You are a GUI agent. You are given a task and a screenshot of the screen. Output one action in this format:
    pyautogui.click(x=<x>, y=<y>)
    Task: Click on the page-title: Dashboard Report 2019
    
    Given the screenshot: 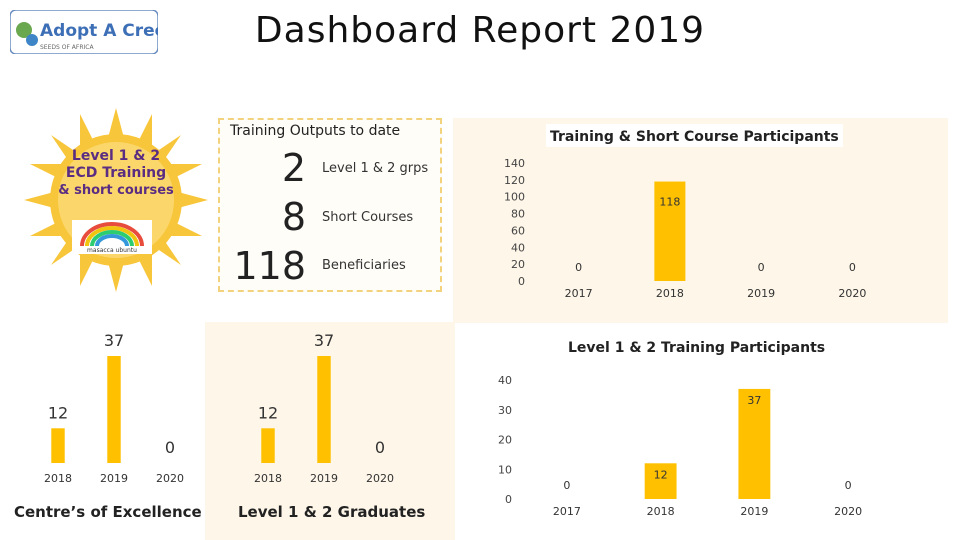 What is the action you would take?
    pyautogui.click(x=480, y=30)
    